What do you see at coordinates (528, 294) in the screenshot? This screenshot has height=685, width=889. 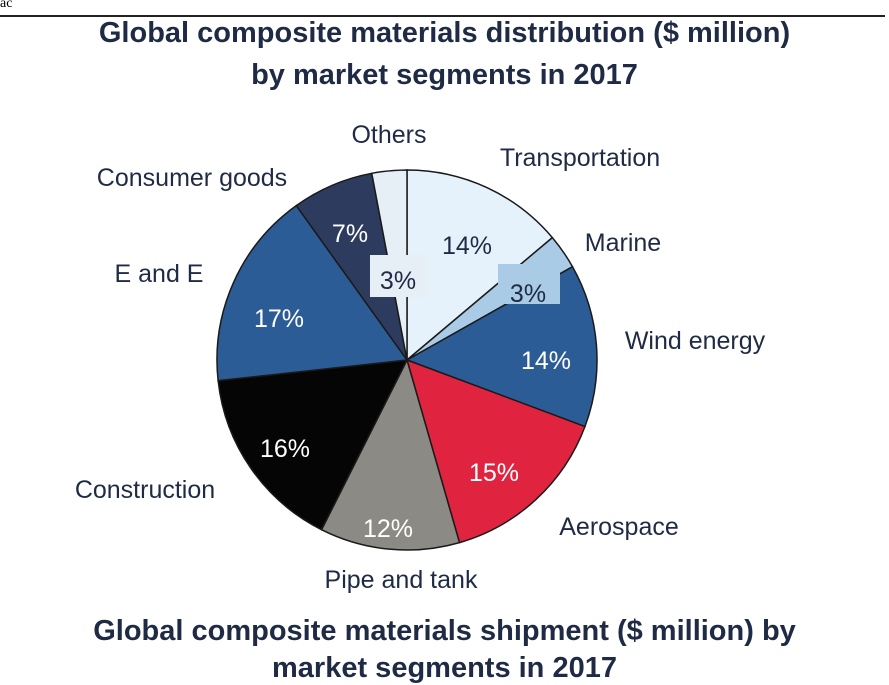 I see `value-label-marine: 3%` at bounding box center [528, 294].